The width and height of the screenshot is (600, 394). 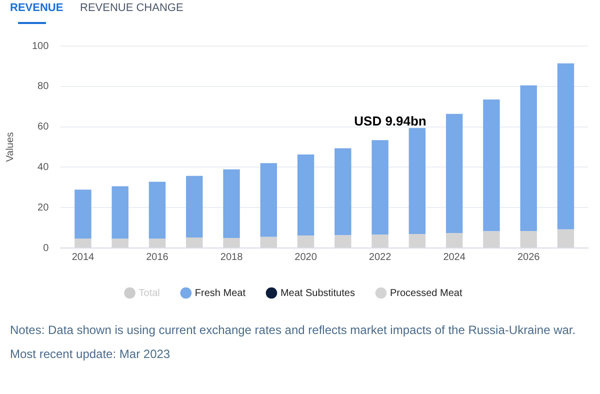 What do you see at coordinates (83, 257) in the screenshot?
I see `x-tick-label: 2014` at bounding box center [83, 257].